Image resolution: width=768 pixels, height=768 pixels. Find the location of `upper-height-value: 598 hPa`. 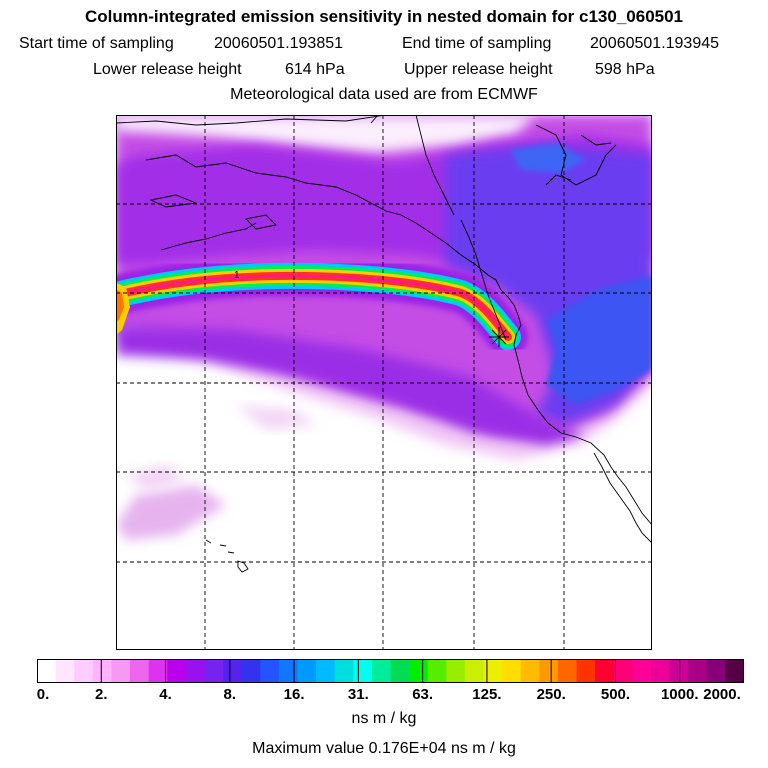

upper-height-value: 598 hPa is located at coordinates (625, 69).